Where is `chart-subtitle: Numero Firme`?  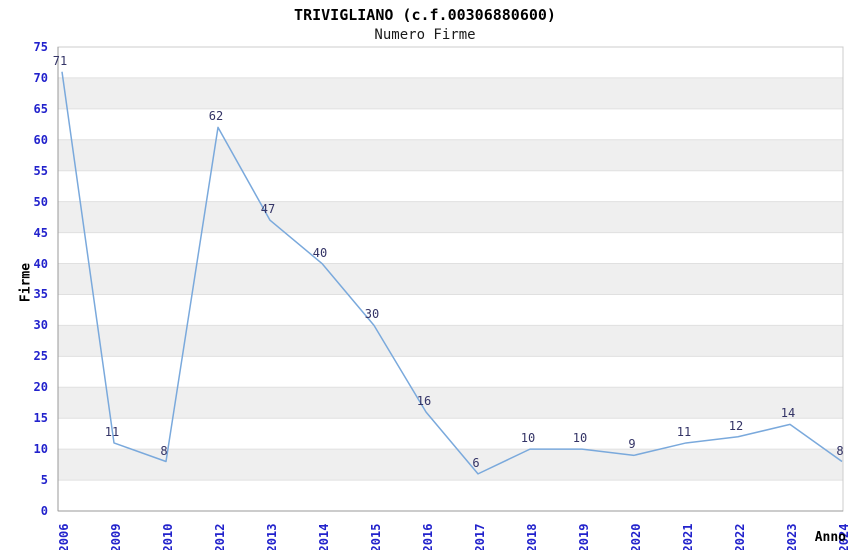 chart-subtitle: Numero Firme is located at coordinates (425, 35).